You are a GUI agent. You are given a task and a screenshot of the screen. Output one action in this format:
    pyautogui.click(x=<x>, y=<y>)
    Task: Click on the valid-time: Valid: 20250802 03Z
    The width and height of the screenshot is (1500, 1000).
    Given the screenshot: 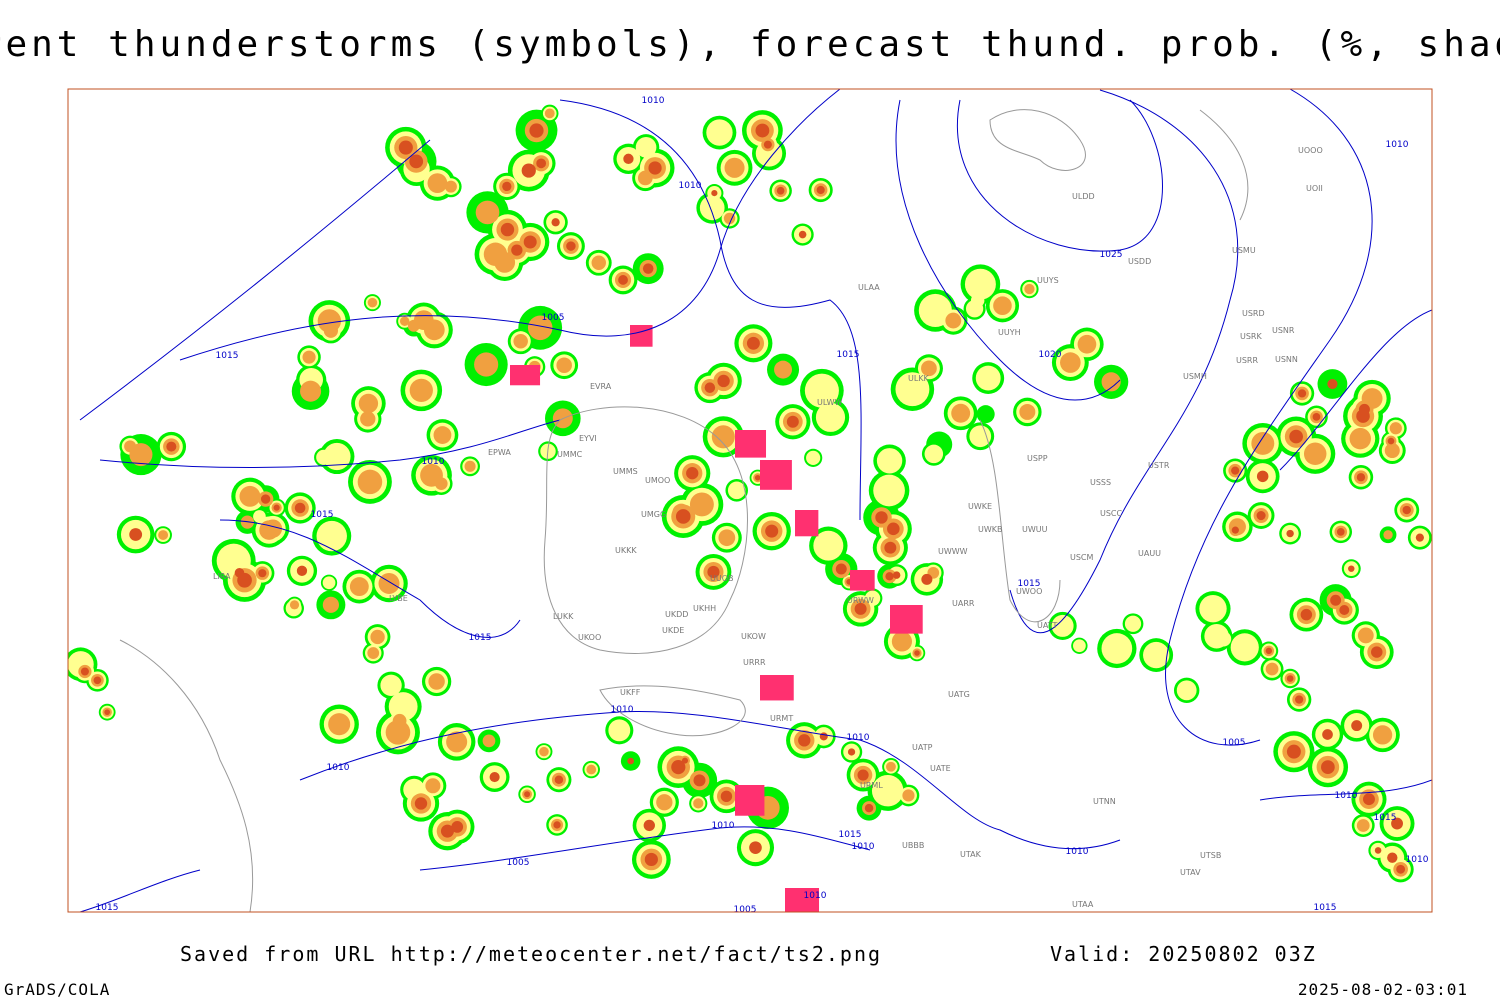 What is the action you would take?
    pyautogui.click(x=1183, y=954)
    